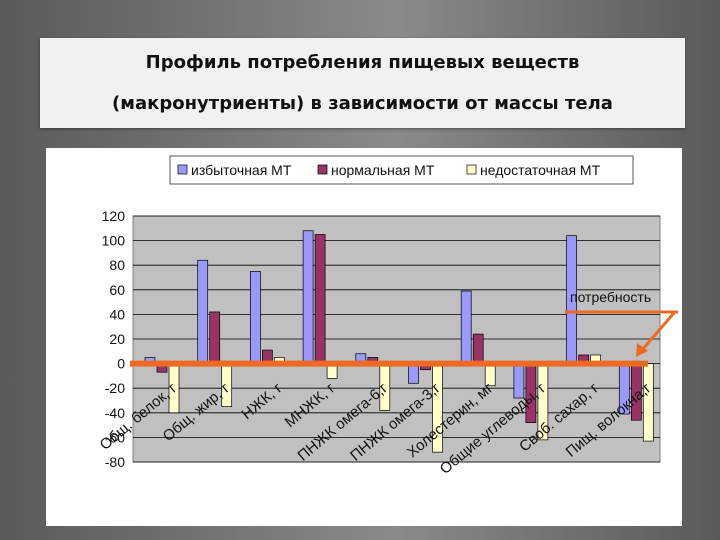 Image resolution: width=720 pixels, height=540 pixels. What do you see at coordinates (115, 437) in the screenshot?
I see `y-tick-label: -60` at bounding box center [115, 437].